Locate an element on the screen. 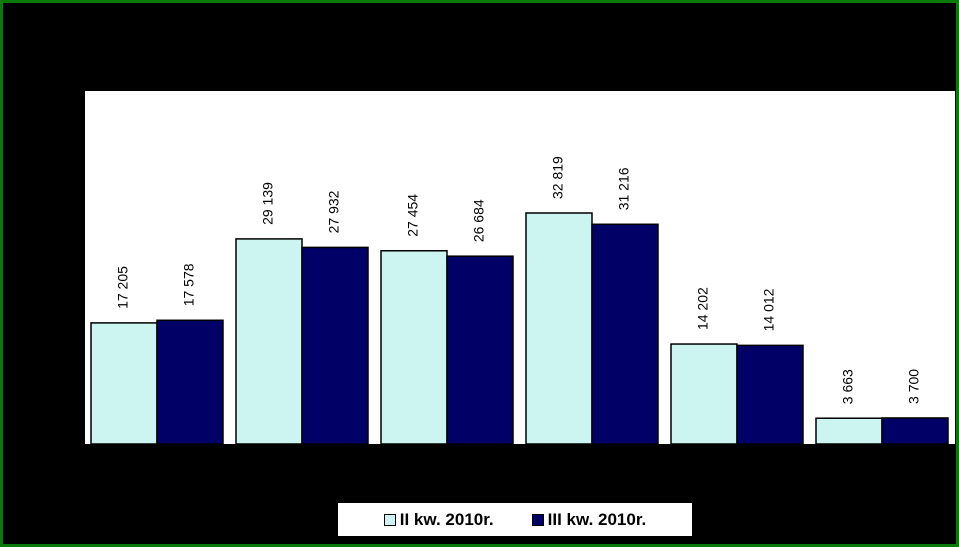  legend-item-series-2: III kw. 2010r. is located at coordinates (589, 519).